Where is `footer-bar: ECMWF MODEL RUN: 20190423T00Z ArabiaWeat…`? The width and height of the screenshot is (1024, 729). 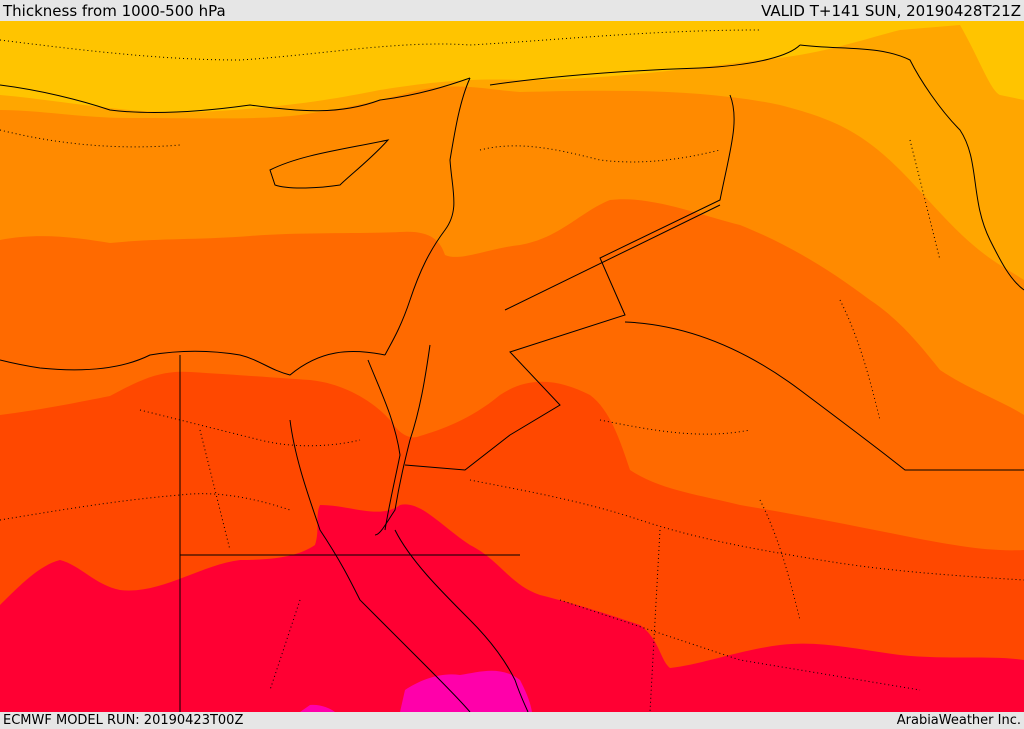 footer-bar: ECMWF MODEL RUN: 20190423T00Z ArabiaWeat… is located at coordinates (512, 720).